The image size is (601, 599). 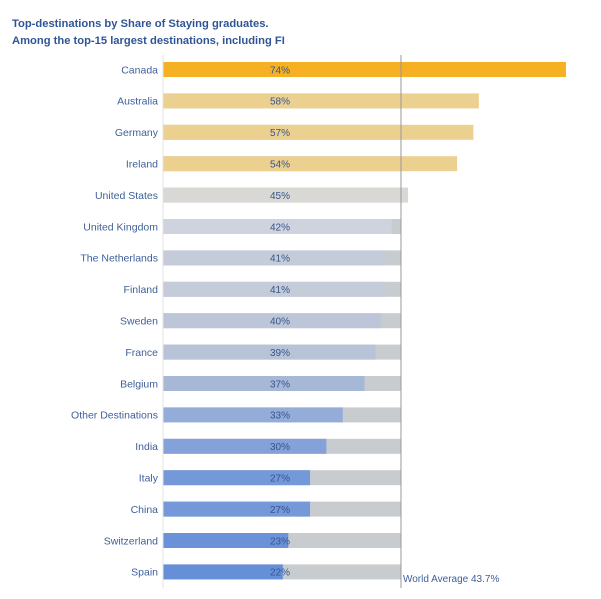 What do you see at coordinates (126, 196) in the screenshot?
I see `category-label: United States` at bounding box center [126, 196].